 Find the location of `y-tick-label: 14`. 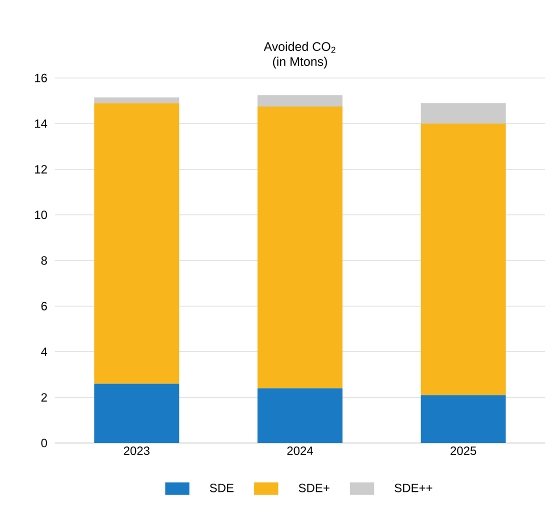

y-tick-label: 14 is located at coordinates (41, 124).